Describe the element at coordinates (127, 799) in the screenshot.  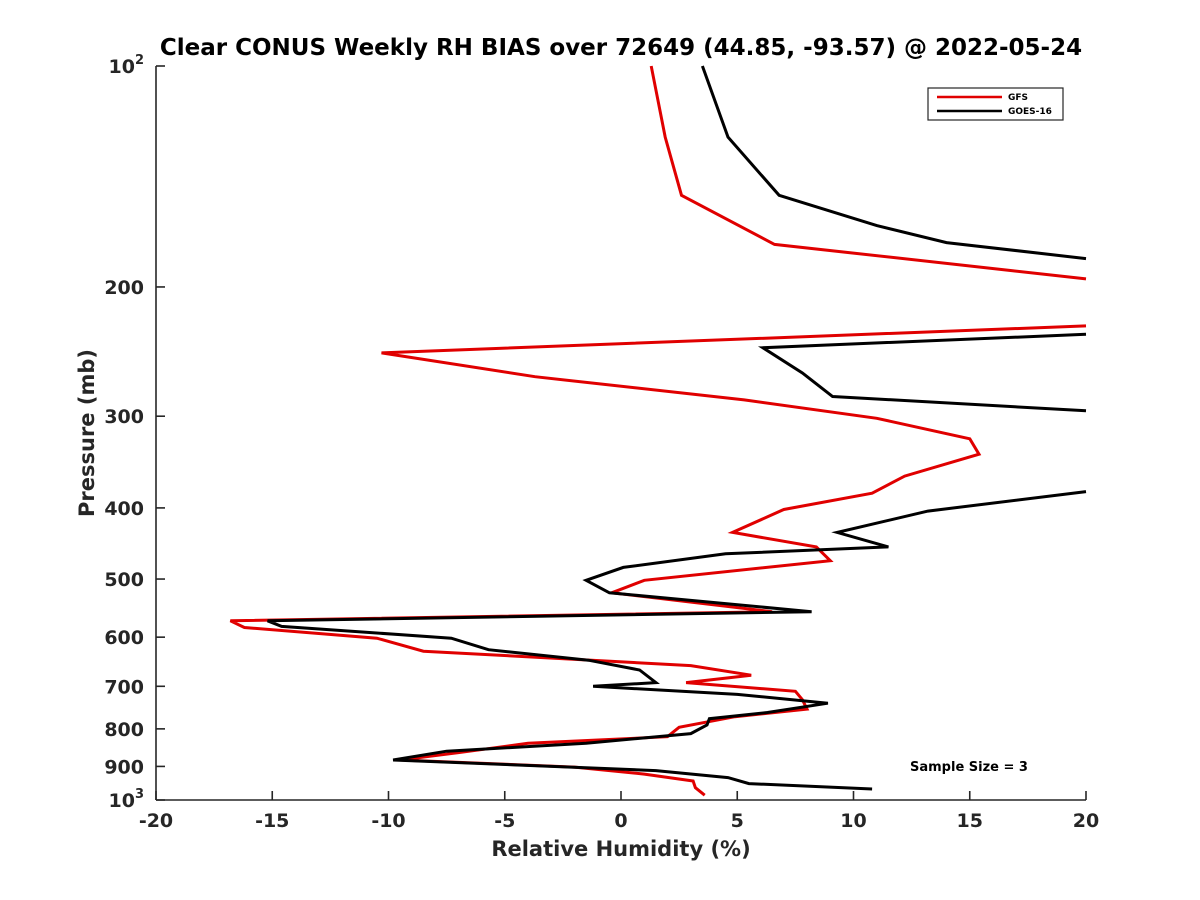
I see `y-tick-label: 10³` at that location.